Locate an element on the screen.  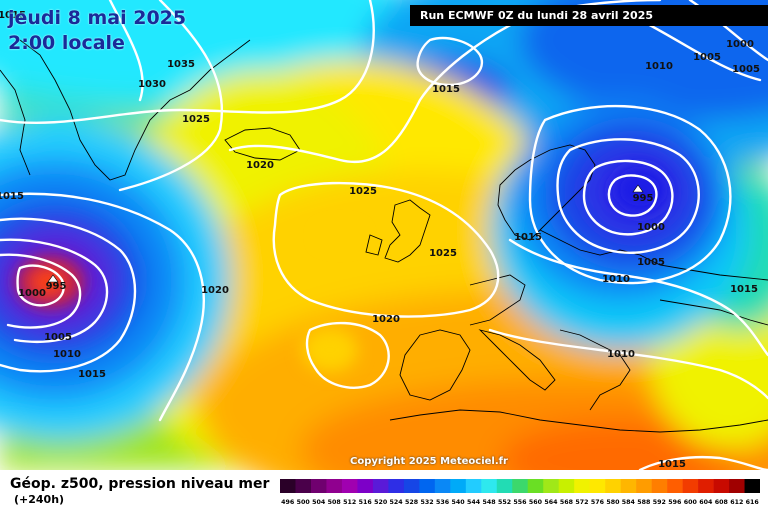
legend-tick-label: 500 is located at coordinates (304, 502).